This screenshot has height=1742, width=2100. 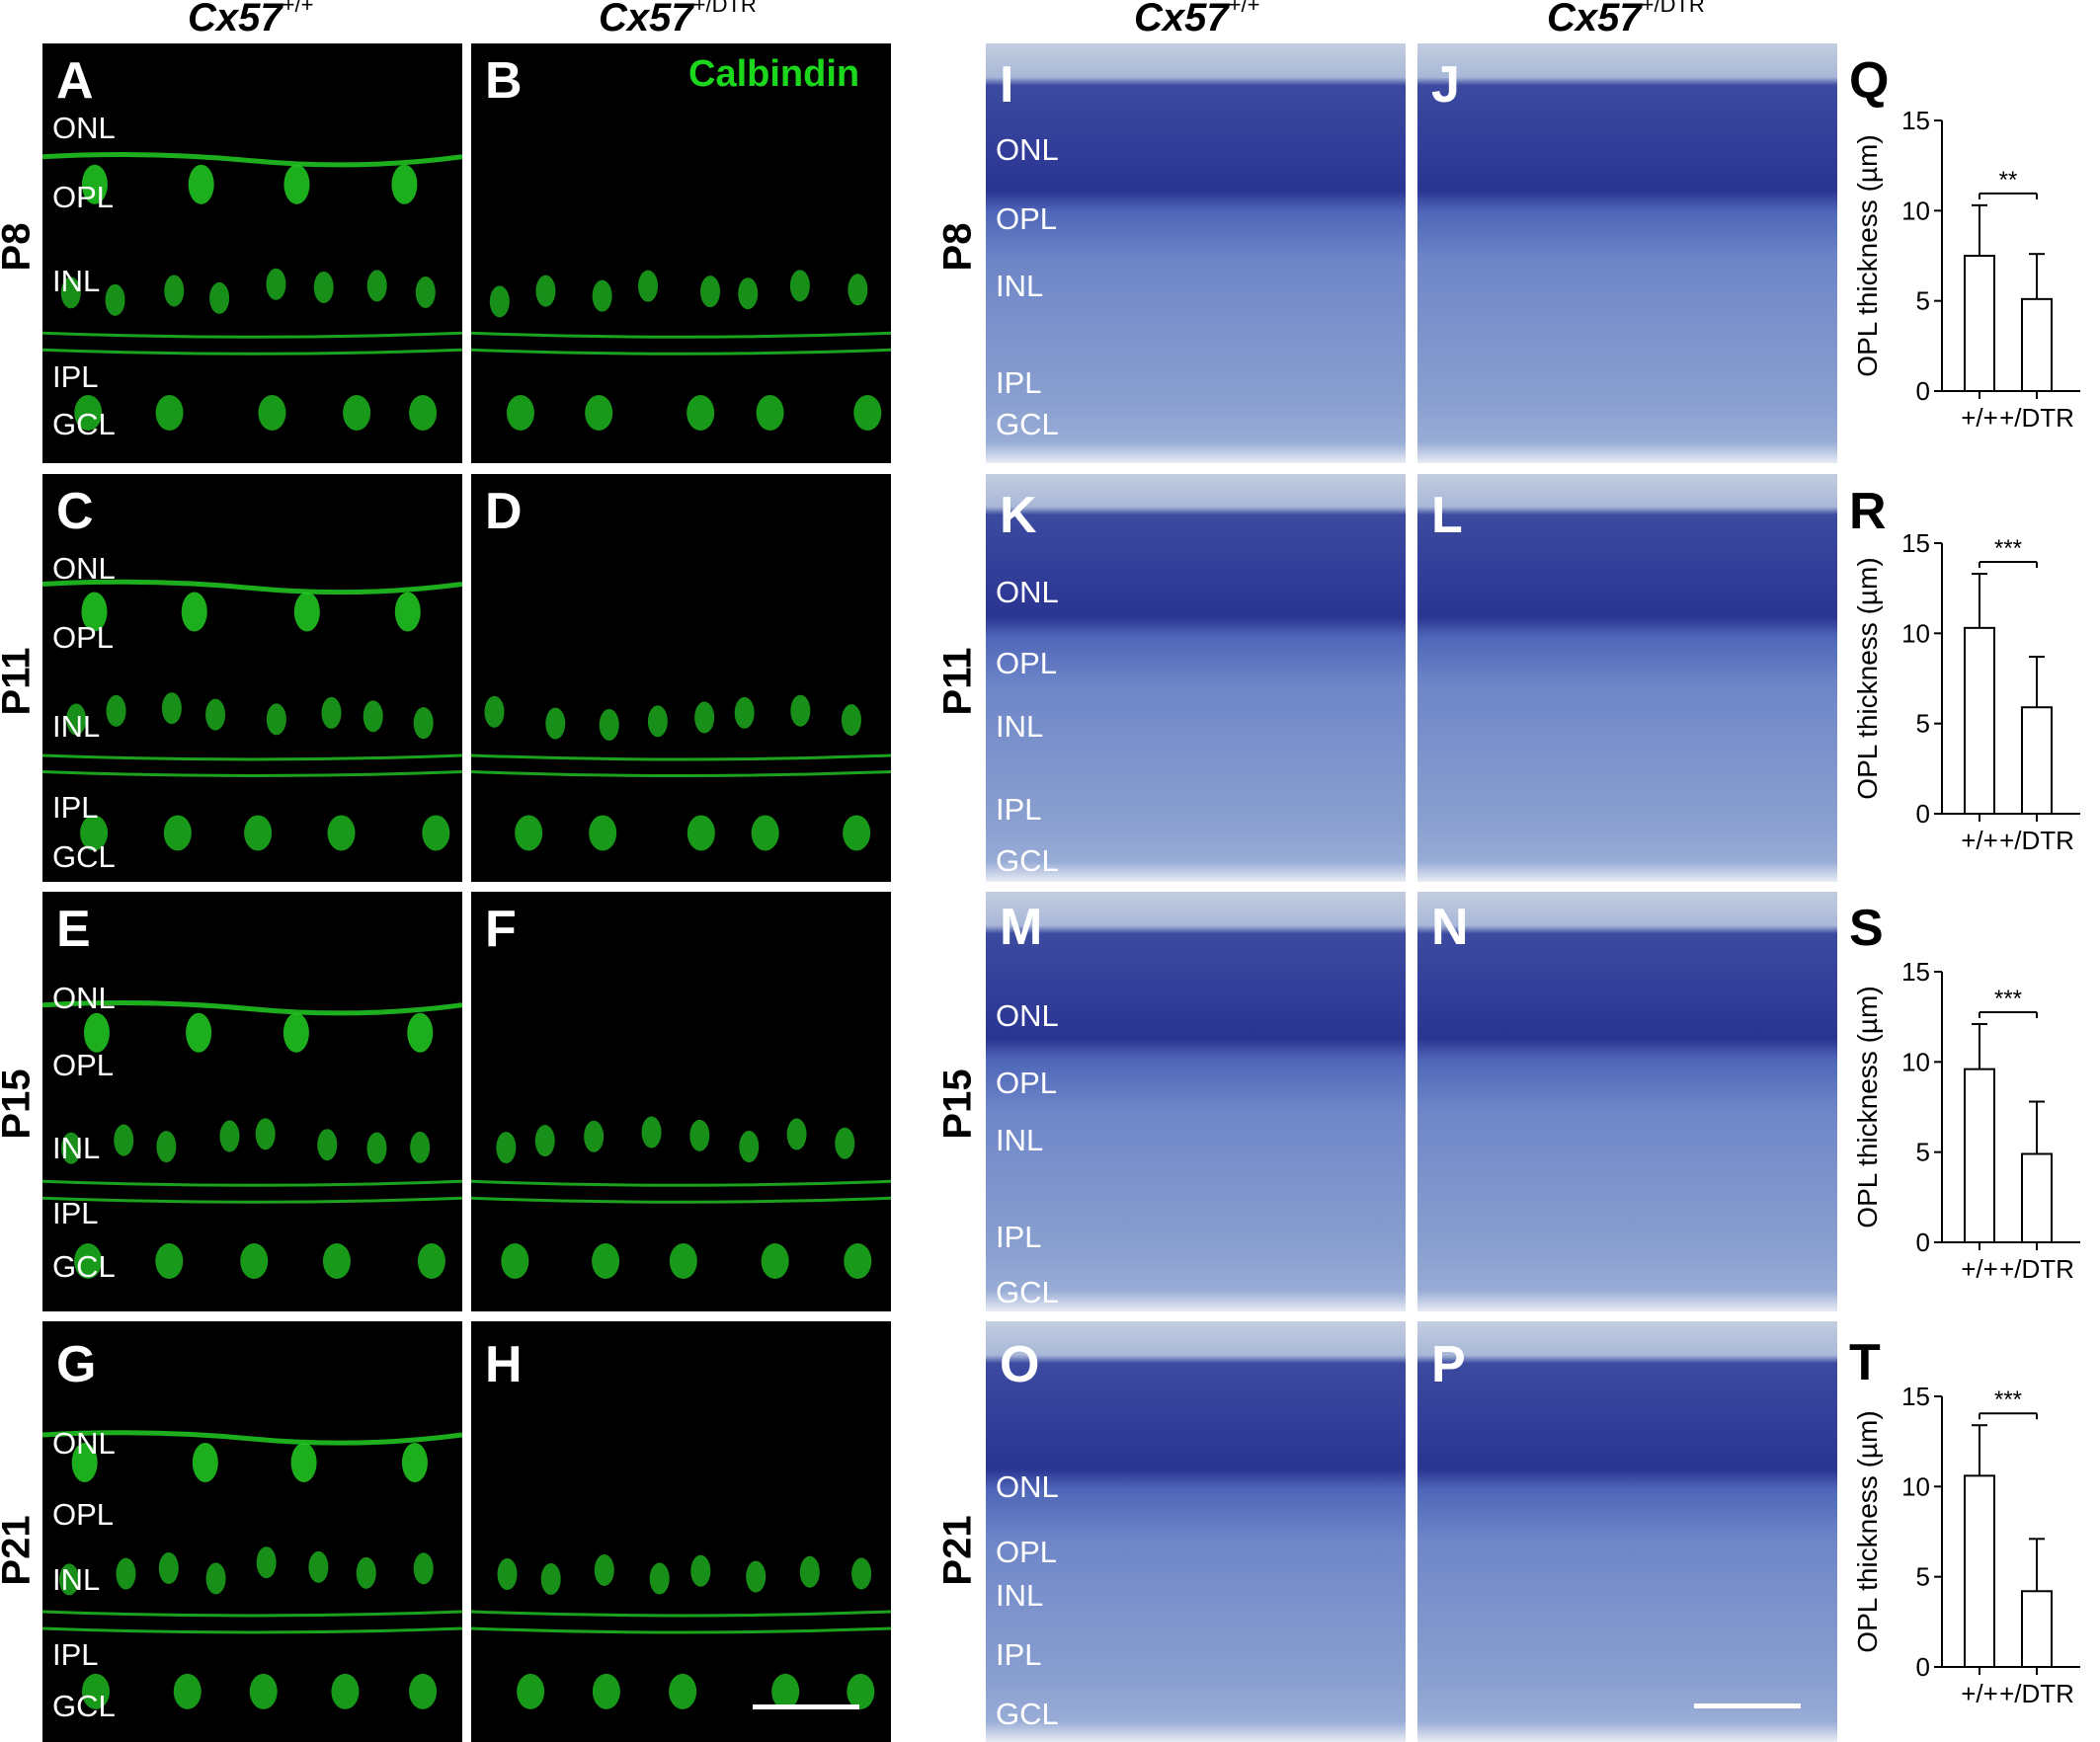 I want to click on fluor-panel-d: D, so click(x=681, y=678).